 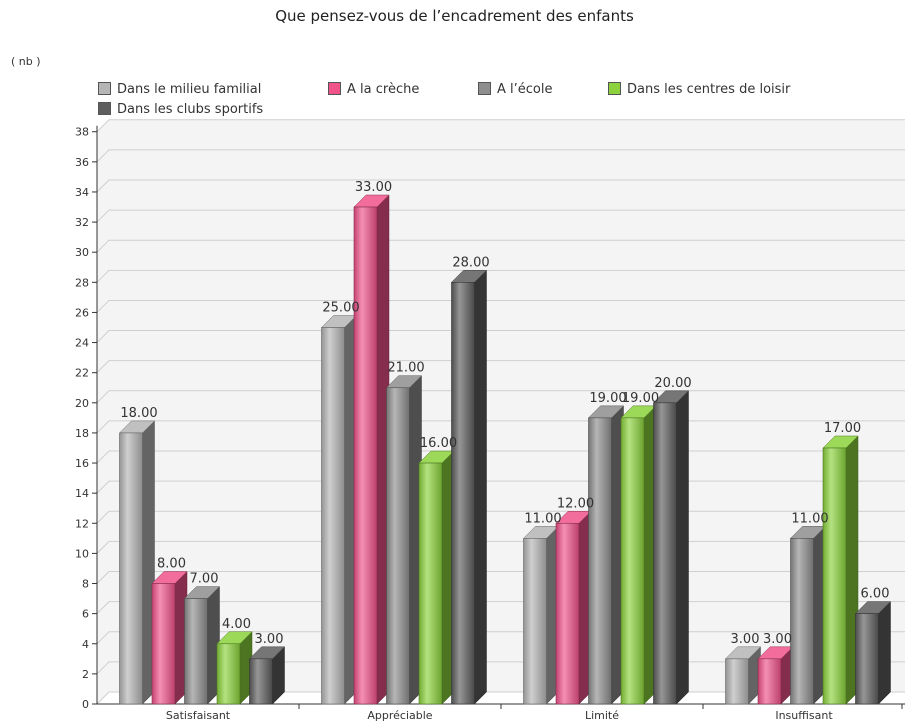 I want to click on value-label: 7.00, so click(x=204, y=579).